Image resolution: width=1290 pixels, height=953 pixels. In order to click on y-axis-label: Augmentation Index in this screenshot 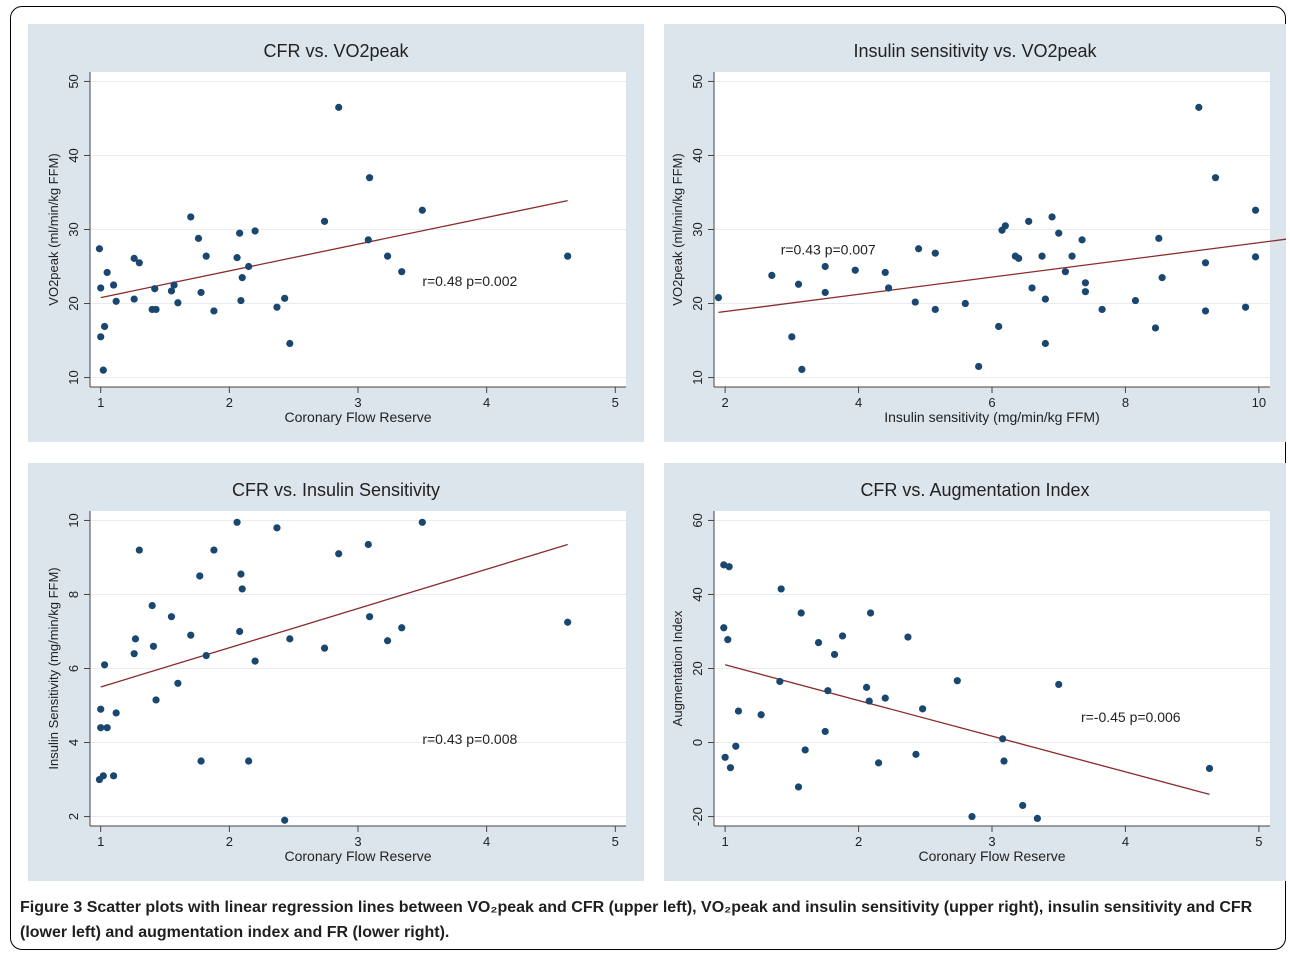, I will do `click(677, 668)`.